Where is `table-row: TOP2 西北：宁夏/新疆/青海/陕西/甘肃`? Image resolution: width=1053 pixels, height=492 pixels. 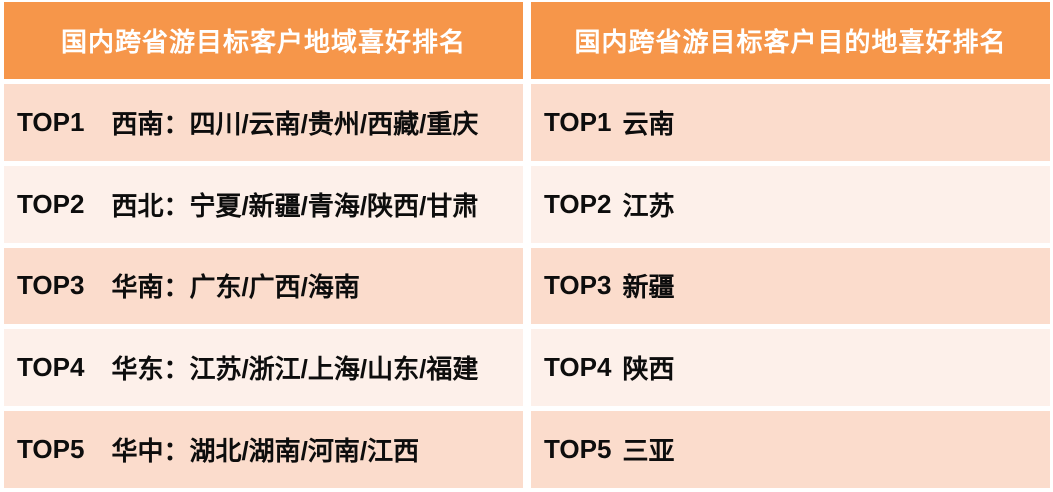 table-row: TOP2 西北：宁夏/新疆/青海/陕西/甘肃 is located at coordinates (263, 204).